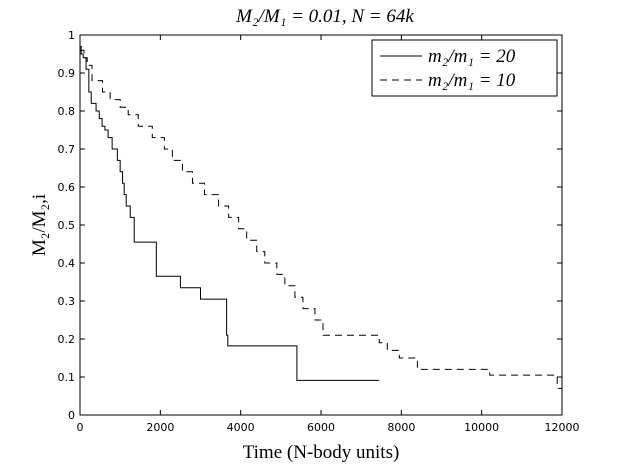 This screenshot has width=622, height=468. I want to click on x-tick-label: 4000, so click(241, 427).